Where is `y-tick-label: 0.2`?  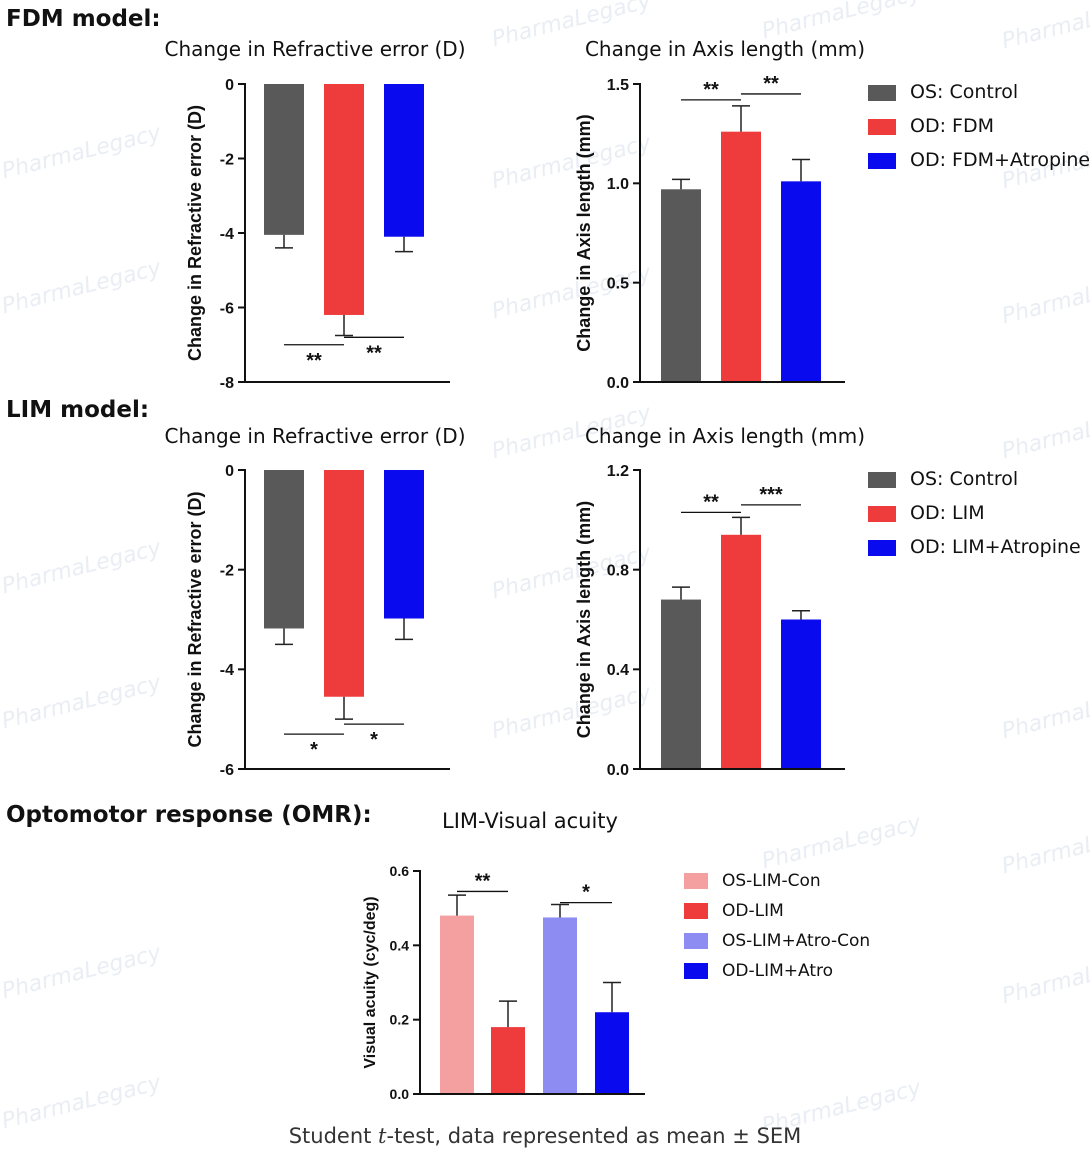
y-tick-label: 0.2 is located at coordinates (400, 1020).